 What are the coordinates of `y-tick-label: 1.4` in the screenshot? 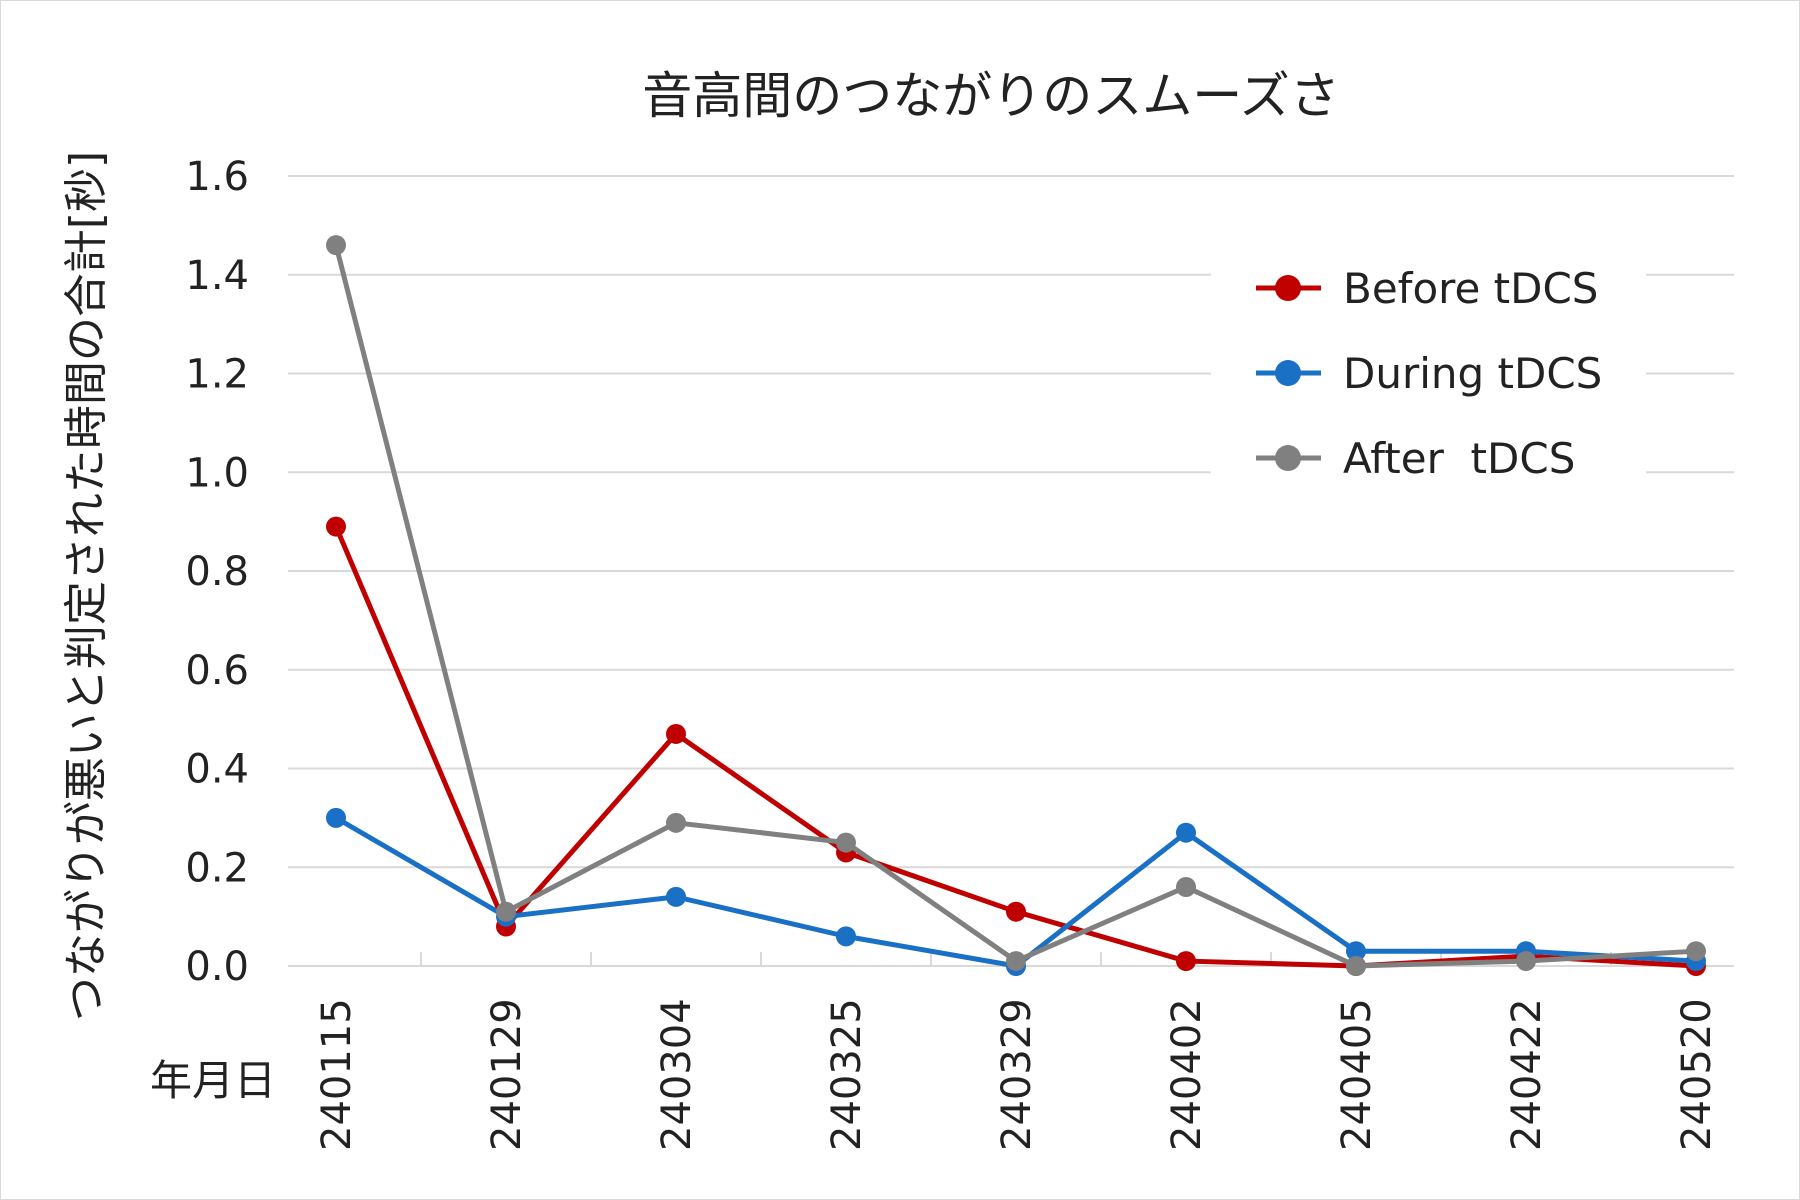 It's located at (217, 276).